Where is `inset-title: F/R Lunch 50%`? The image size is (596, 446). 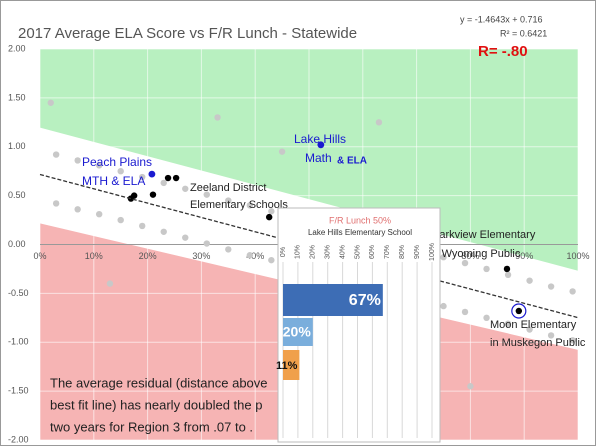
inset-title: F/R Lunch 50% is located at coordinates (360, 220).